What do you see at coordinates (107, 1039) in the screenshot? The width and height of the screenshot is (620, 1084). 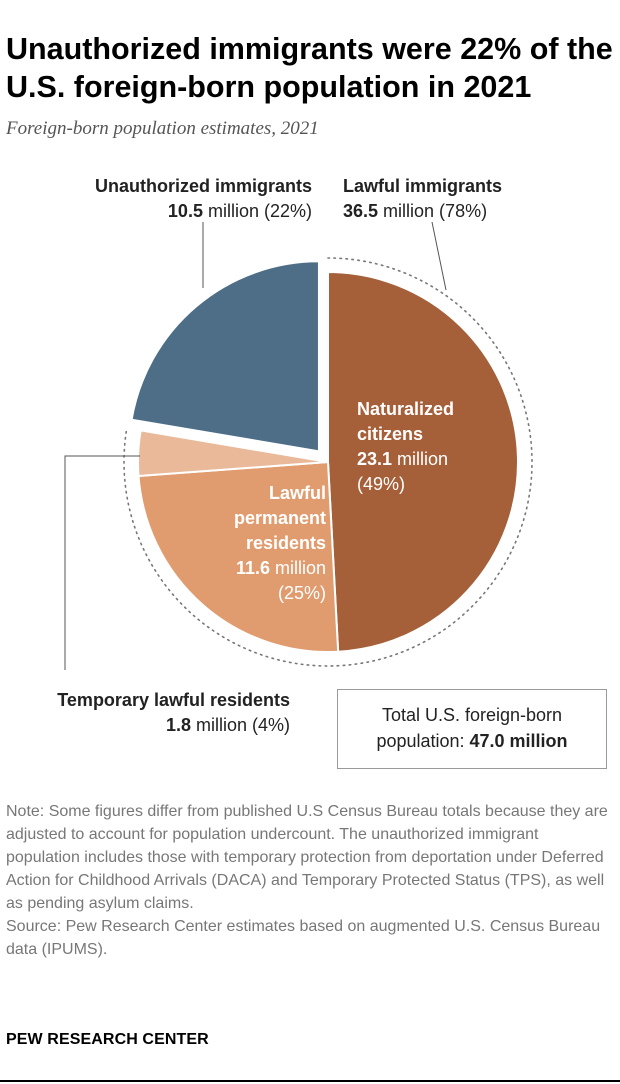 I see `brand-label: PEW RESEARCH CENTER` at bounding box center [107, 1039].